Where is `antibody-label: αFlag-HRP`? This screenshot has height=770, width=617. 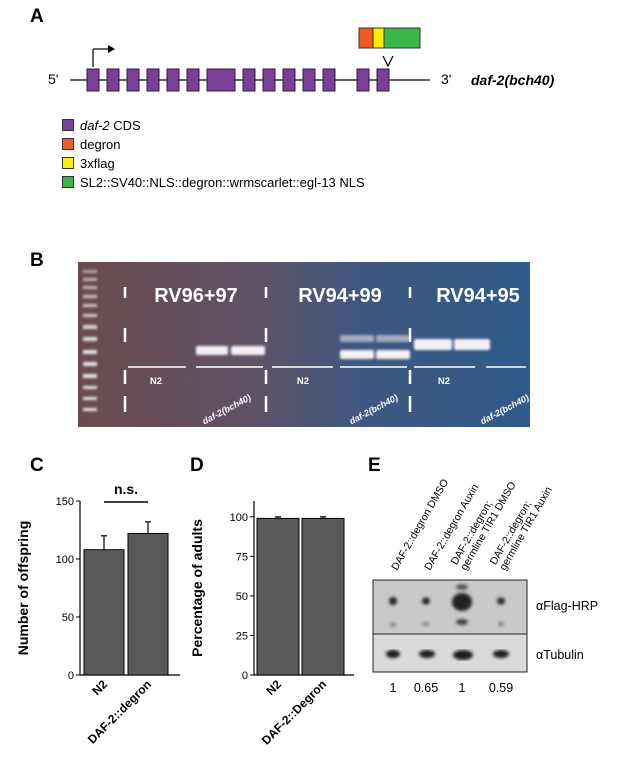 antibody-label: αFlag-HRP is located at coordinates (567, 606).